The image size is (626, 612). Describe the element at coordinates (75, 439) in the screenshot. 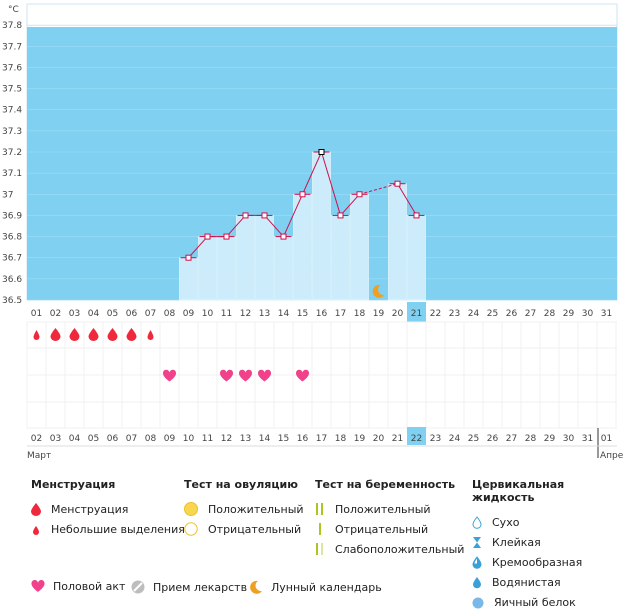

I see `date-label: 04` at that location.